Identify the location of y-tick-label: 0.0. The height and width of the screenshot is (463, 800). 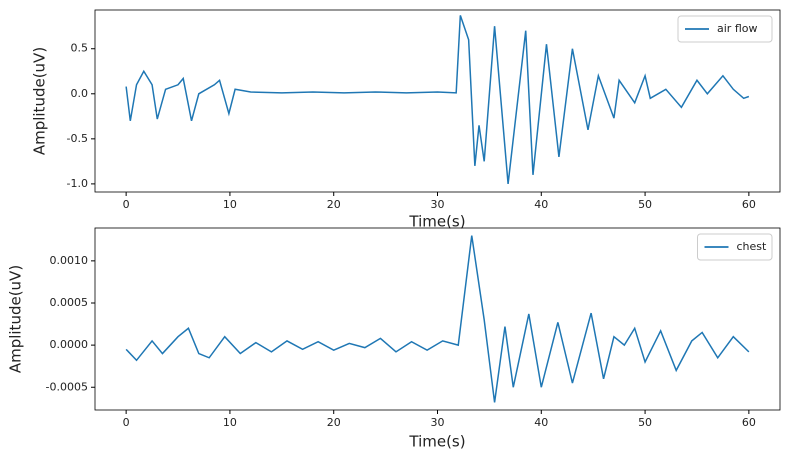
(80, 93).